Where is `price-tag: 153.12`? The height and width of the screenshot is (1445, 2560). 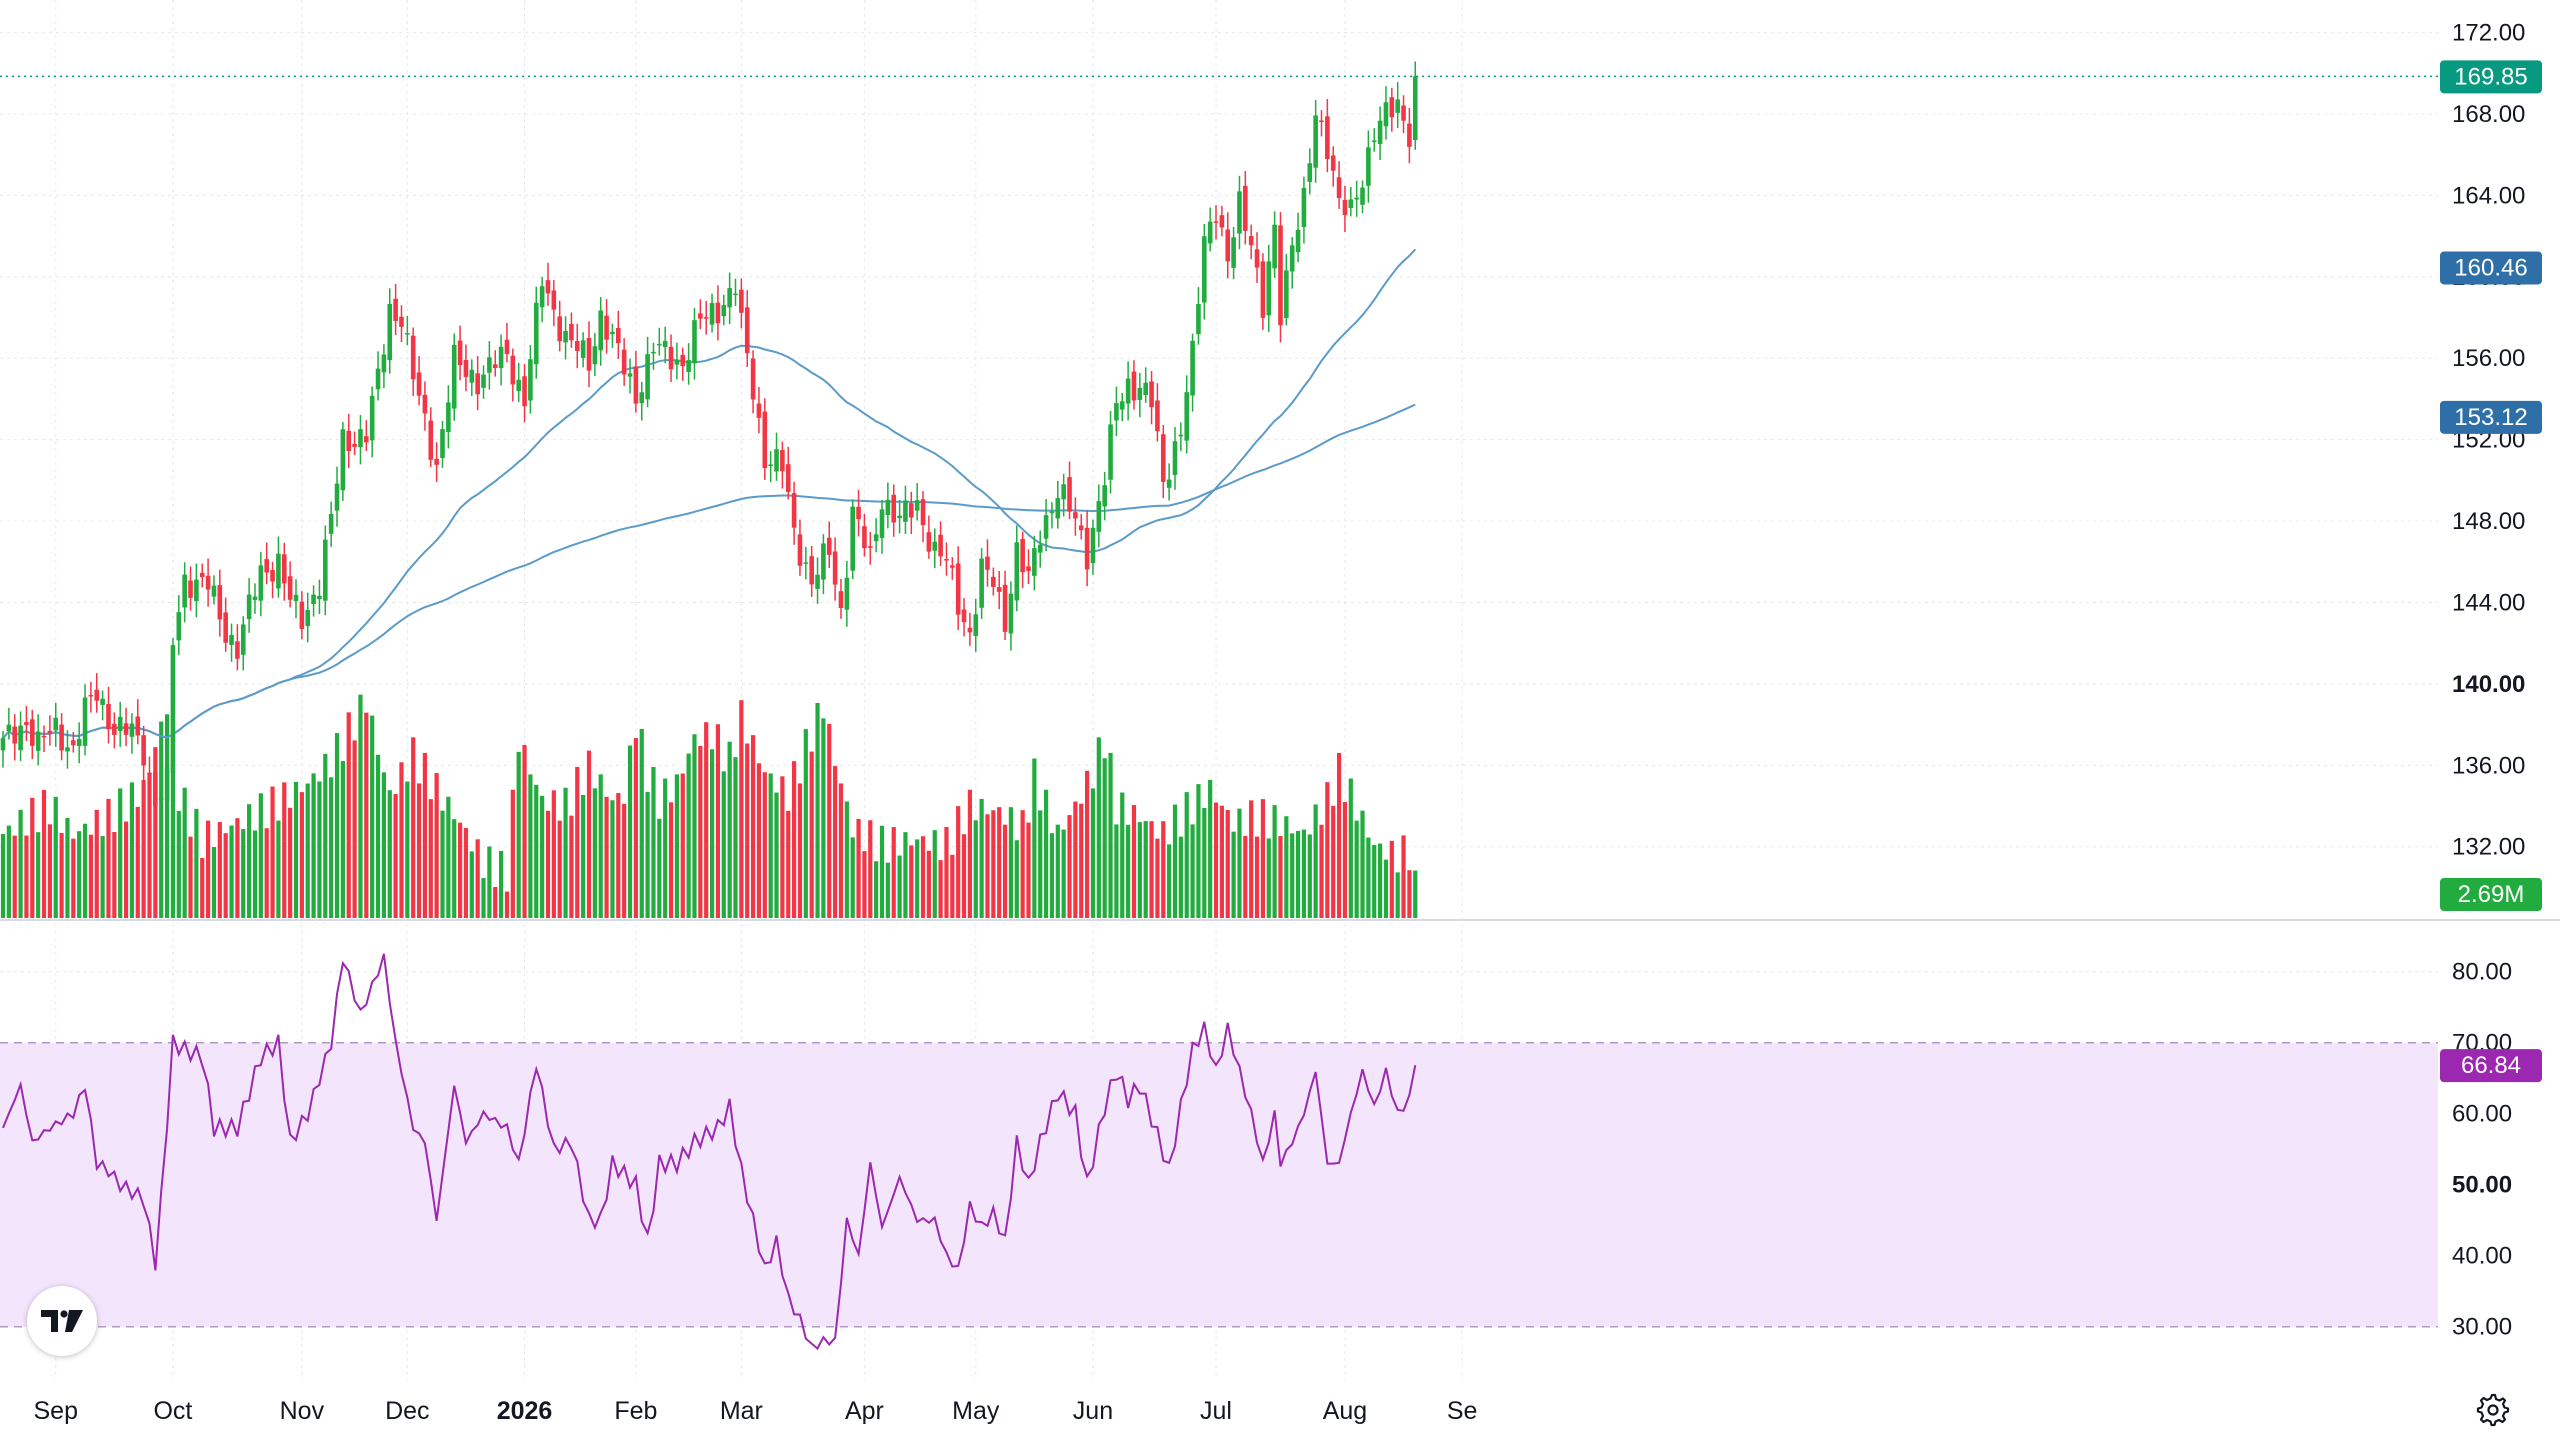 price-tag: 153.12 is located at coordinates (2491, 417).